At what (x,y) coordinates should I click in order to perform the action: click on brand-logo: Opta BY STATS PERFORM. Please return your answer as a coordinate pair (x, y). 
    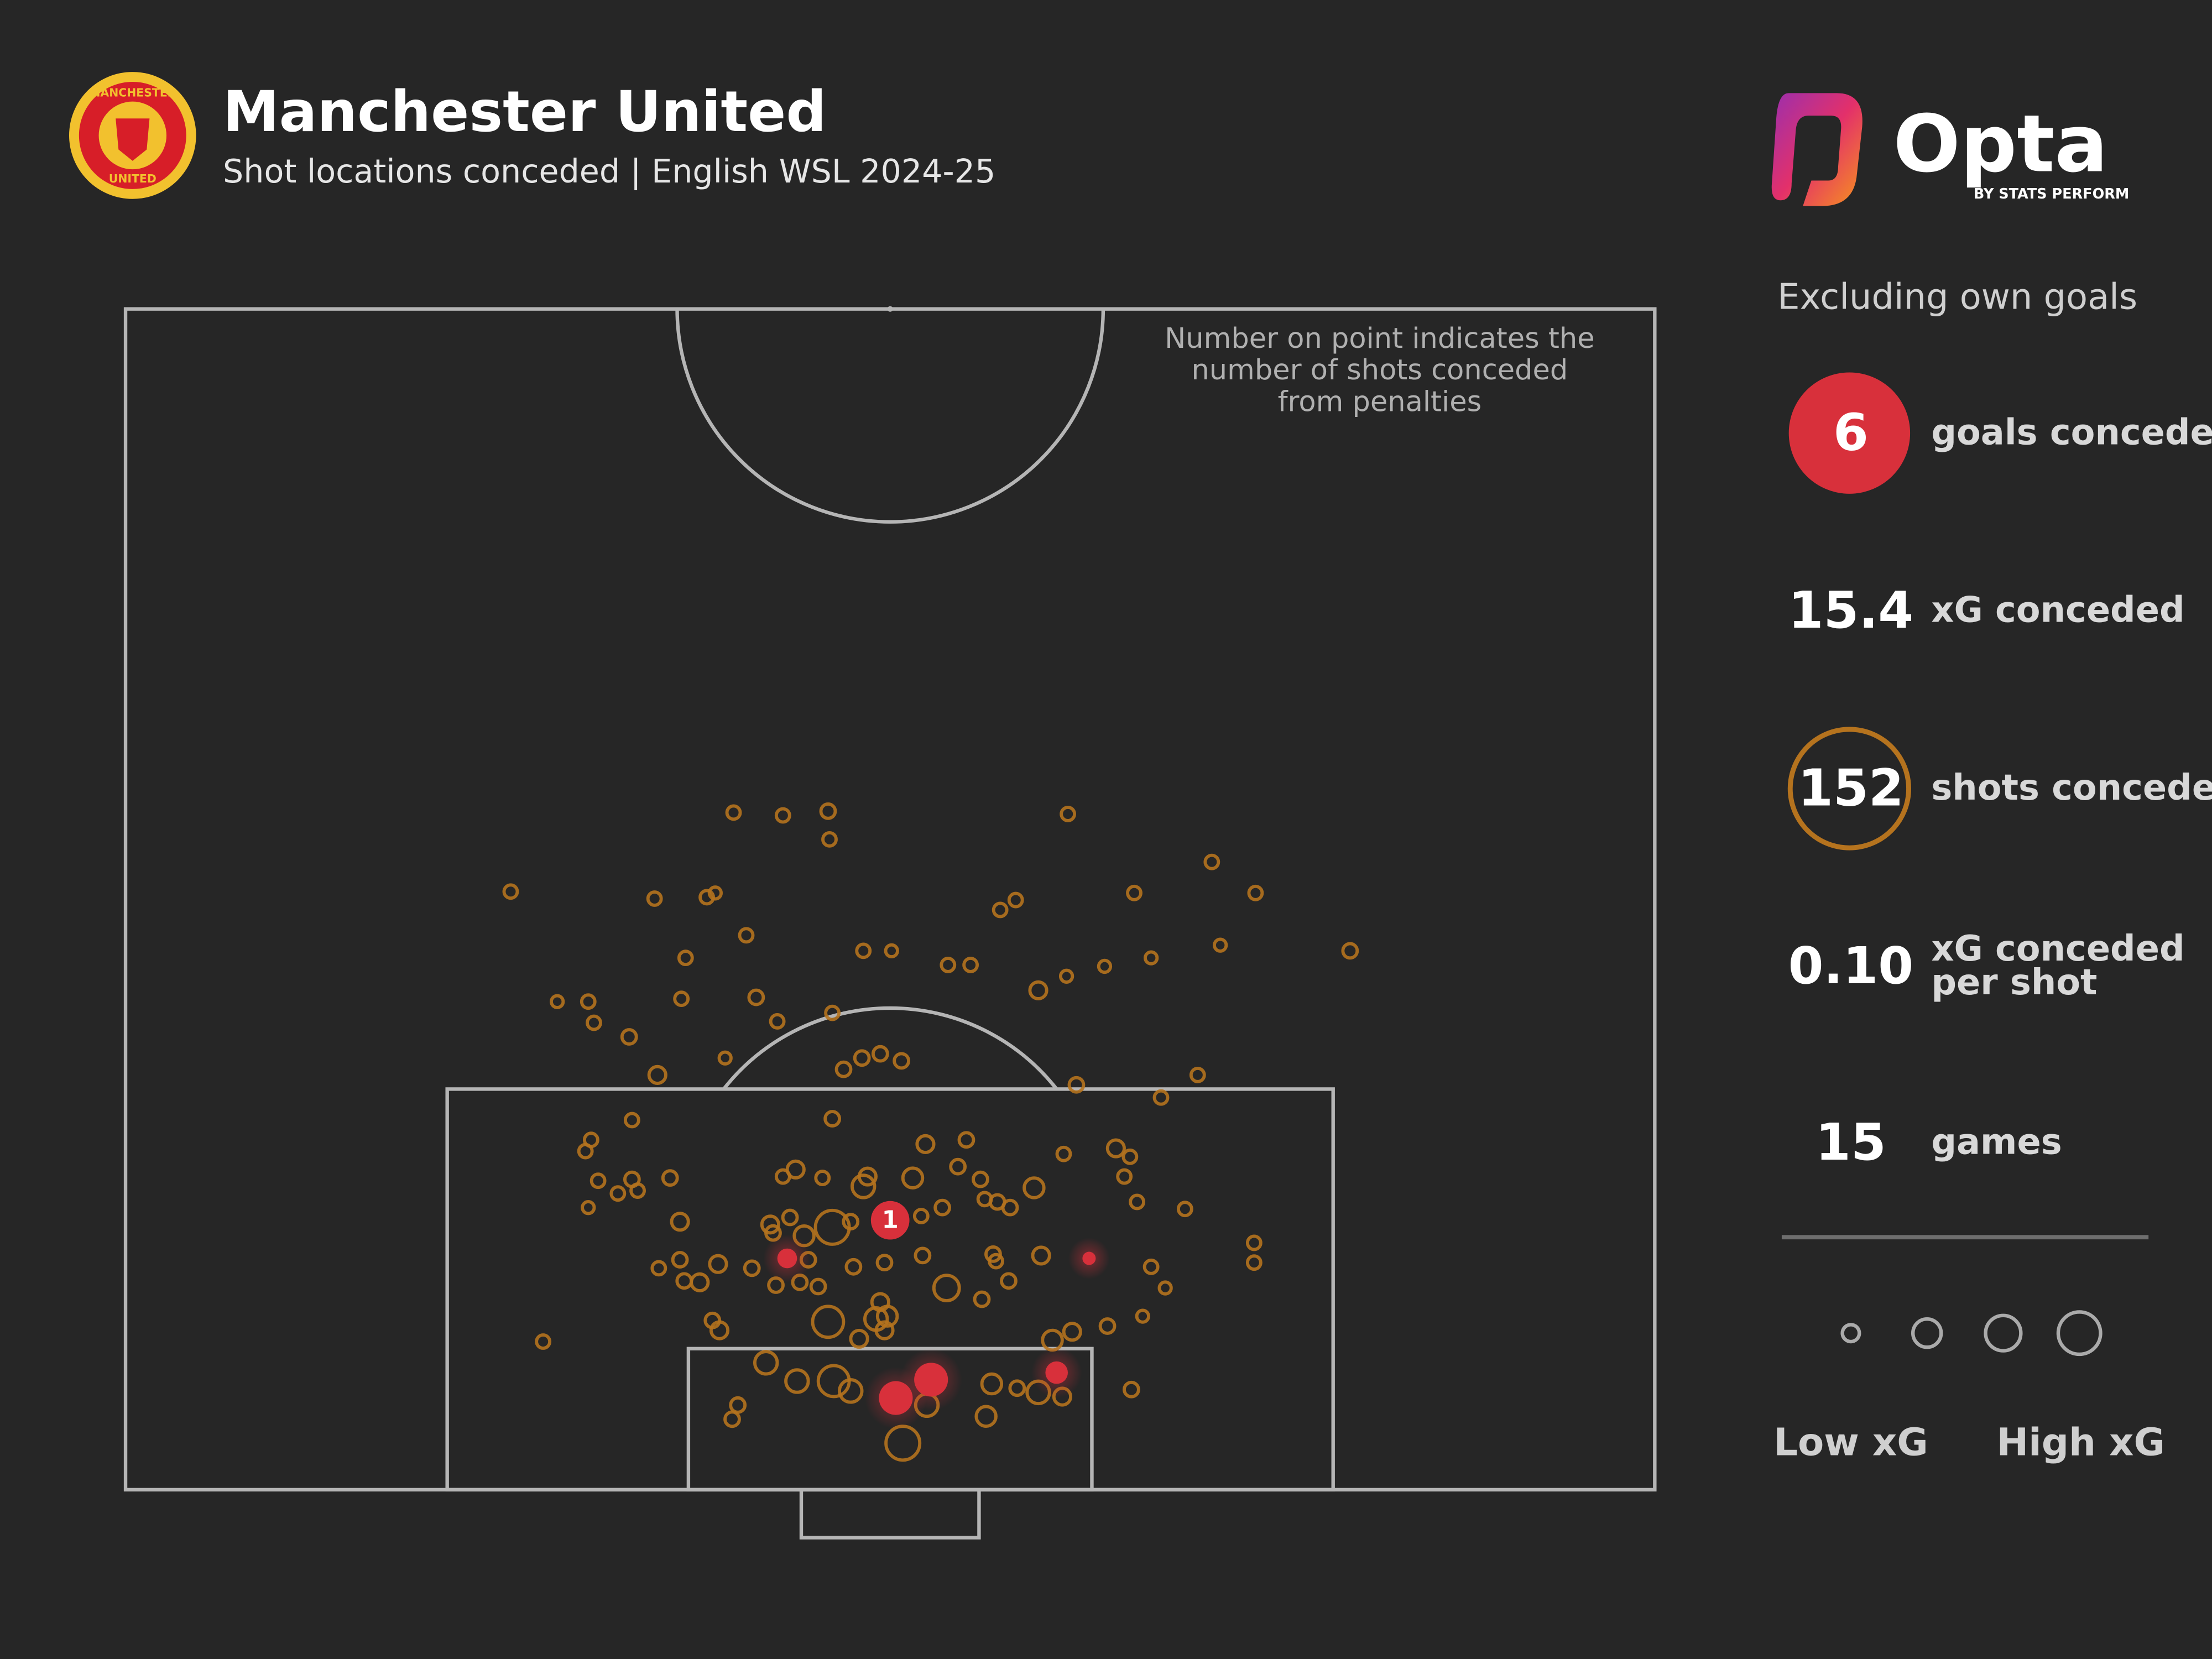
    Looking at the image, I should click on (1950, 149).